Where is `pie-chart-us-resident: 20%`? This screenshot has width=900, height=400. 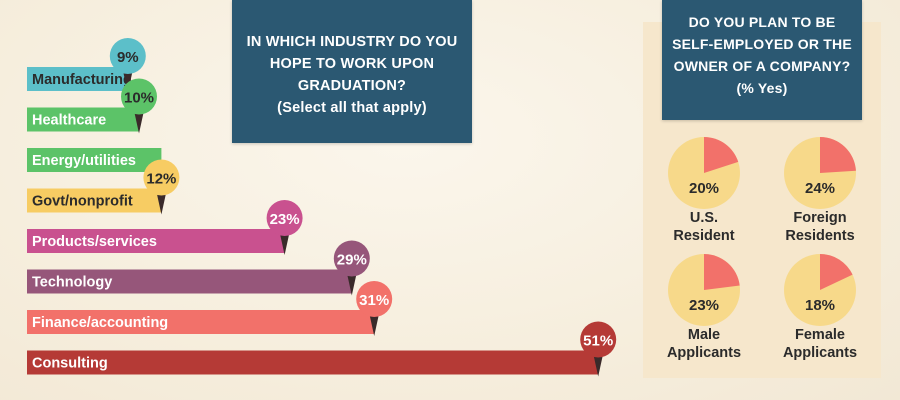 pie-chart-us-resident: 20% is located at coordinates (704, 173).